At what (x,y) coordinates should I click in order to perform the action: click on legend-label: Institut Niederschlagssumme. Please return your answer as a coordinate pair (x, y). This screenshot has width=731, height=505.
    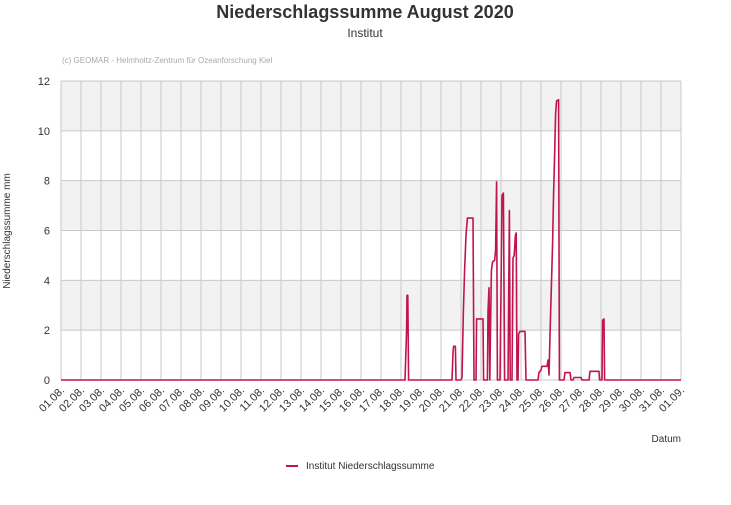
    Looking at the image, I should click on (370, 466).